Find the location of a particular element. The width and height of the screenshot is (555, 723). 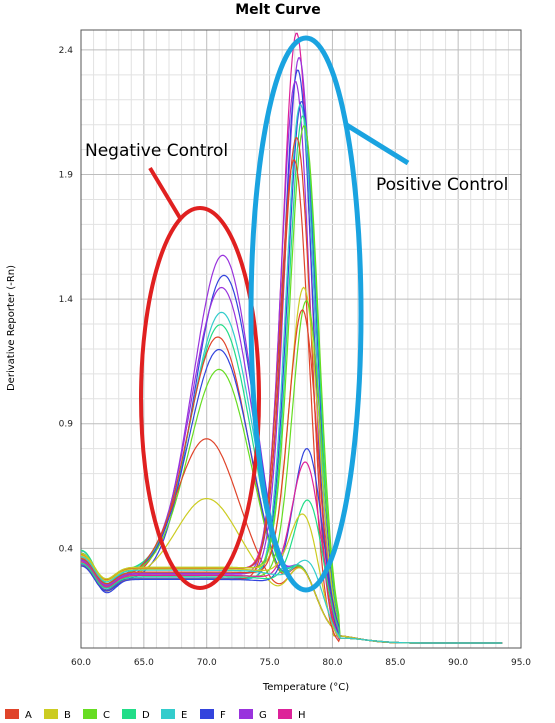

y-tick-labels: 2.4 1.9 1.4 0.9 0.4 is located at coordinates (66, 300).